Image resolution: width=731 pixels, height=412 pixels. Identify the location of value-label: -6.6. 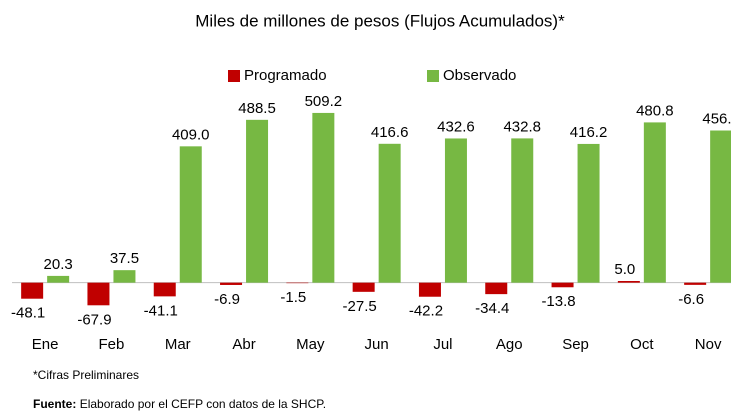
(691, 299).